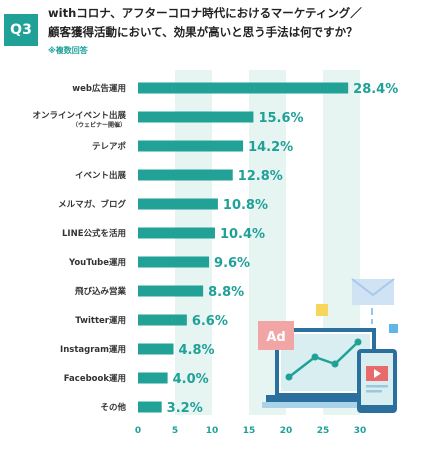 The height and width of the screenshot is (450, 422). I want to click on value-label: 4.0%, so click(191, 379).